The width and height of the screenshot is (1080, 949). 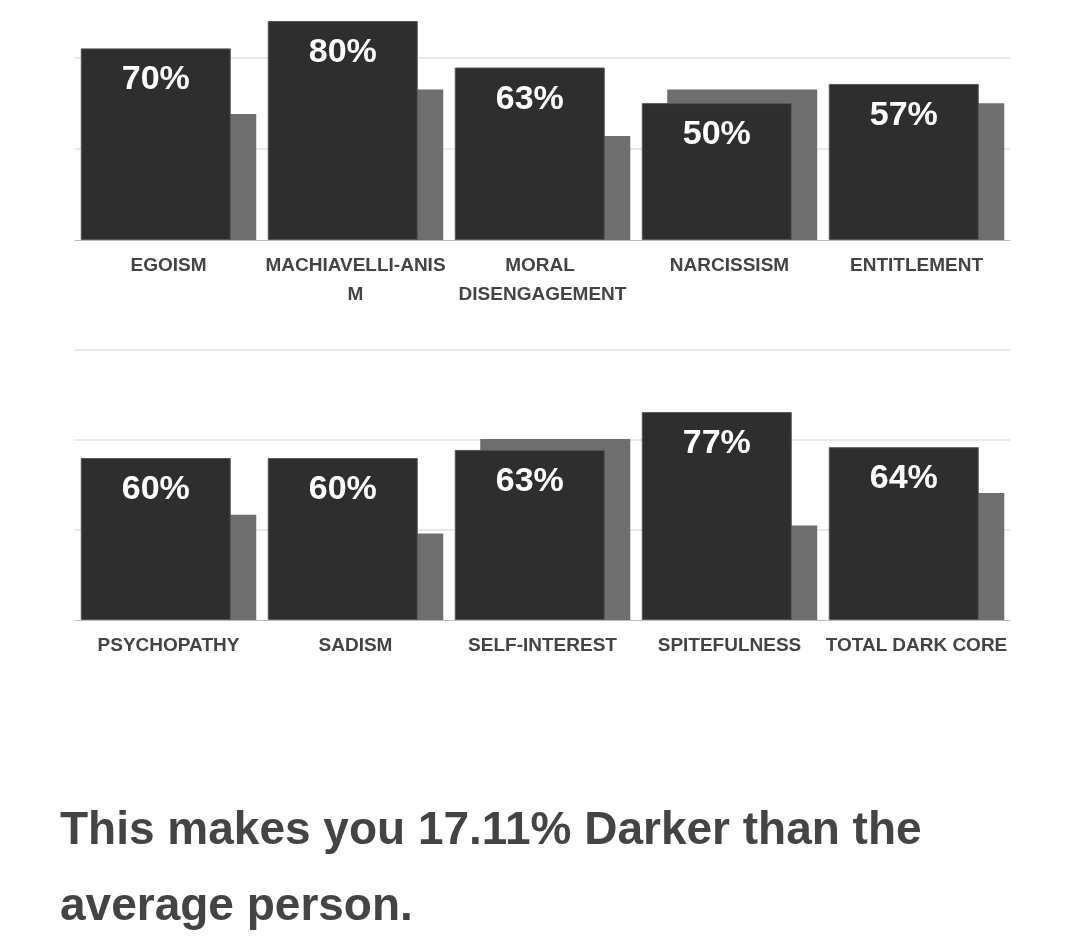 I want to click on x-tick-label: PSYCHOPATHY, so click(x=168, y=644).